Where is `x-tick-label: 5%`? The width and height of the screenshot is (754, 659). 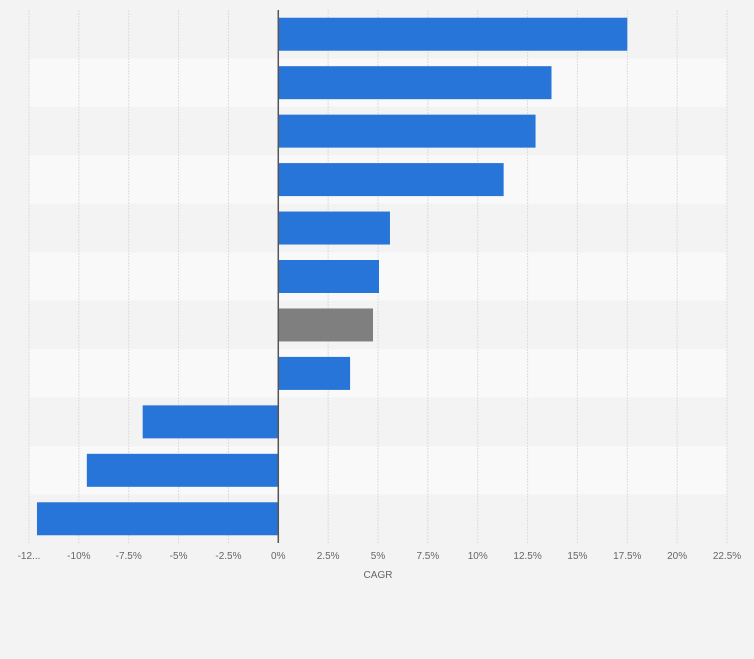 x-tick-label: 5% is located at coordinates (378, 556).